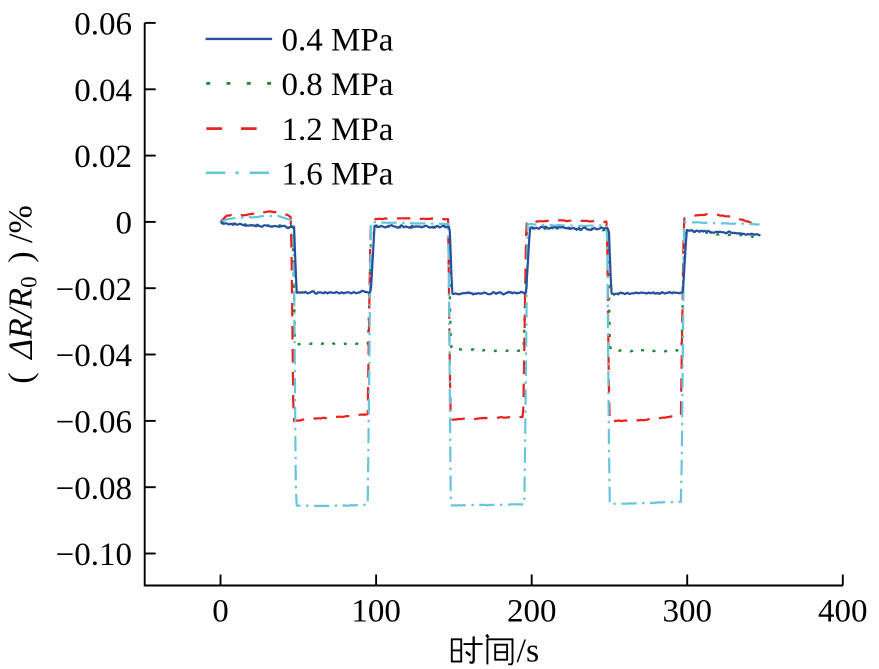 This screenshot has width=879, height=669. I want to click on svg-text: −0.06, so click(94, 423).